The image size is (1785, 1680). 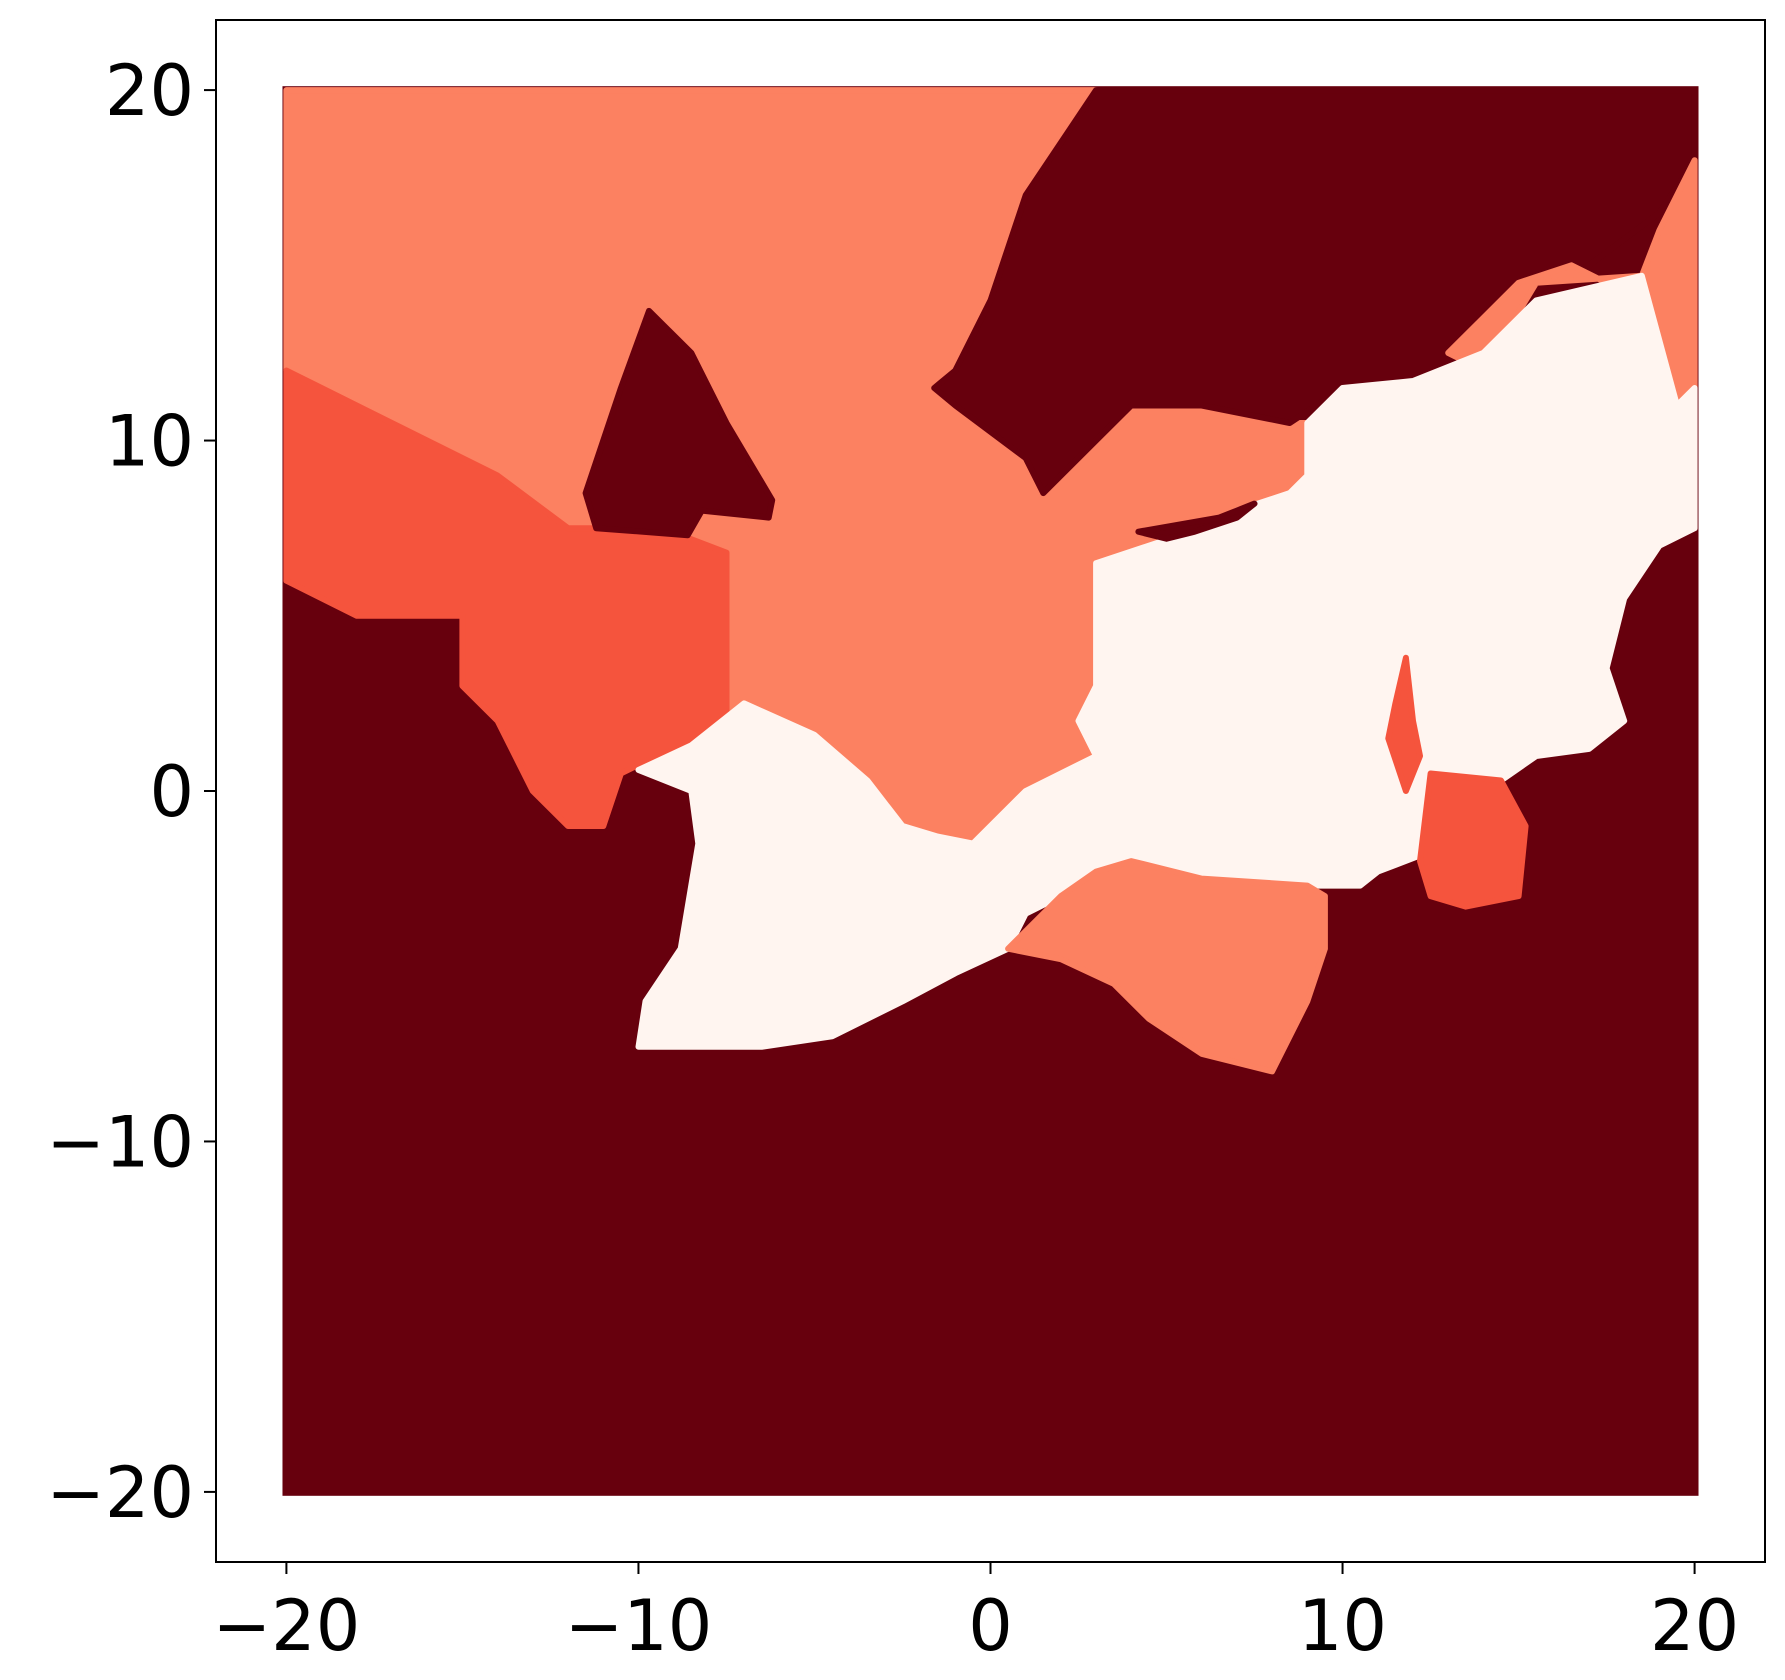 What do you see at coordinates (149, 91) in the screenshot?
I see `y-tick-label: 20` at bounding box center [149, 91].